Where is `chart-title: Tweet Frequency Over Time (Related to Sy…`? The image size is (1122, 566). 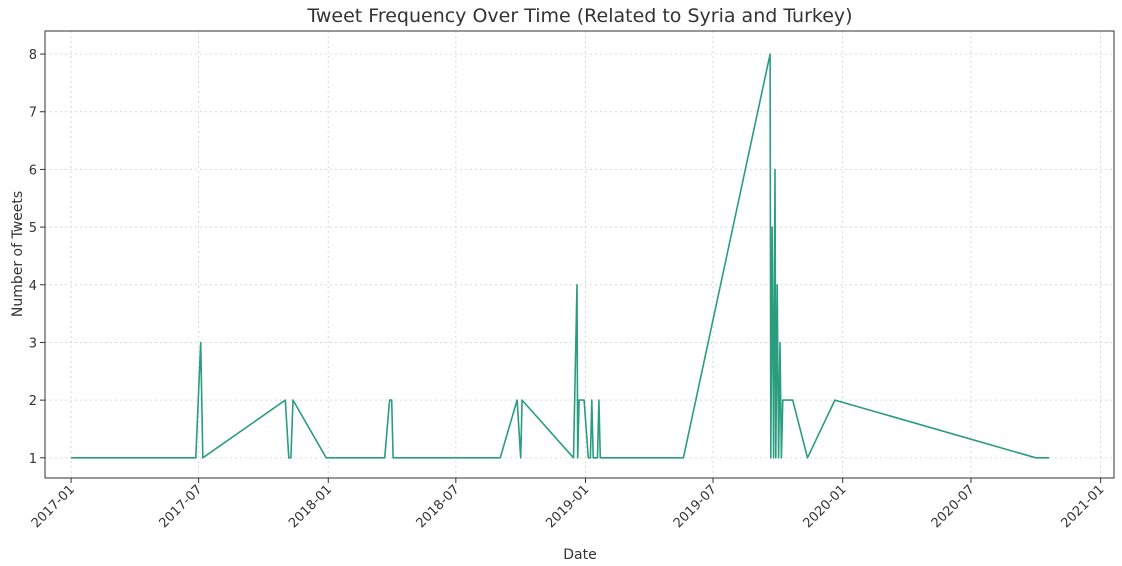 chart-title: Tweet Frequency Over Time (Related to Sy… is located at coordinates (579, 16).